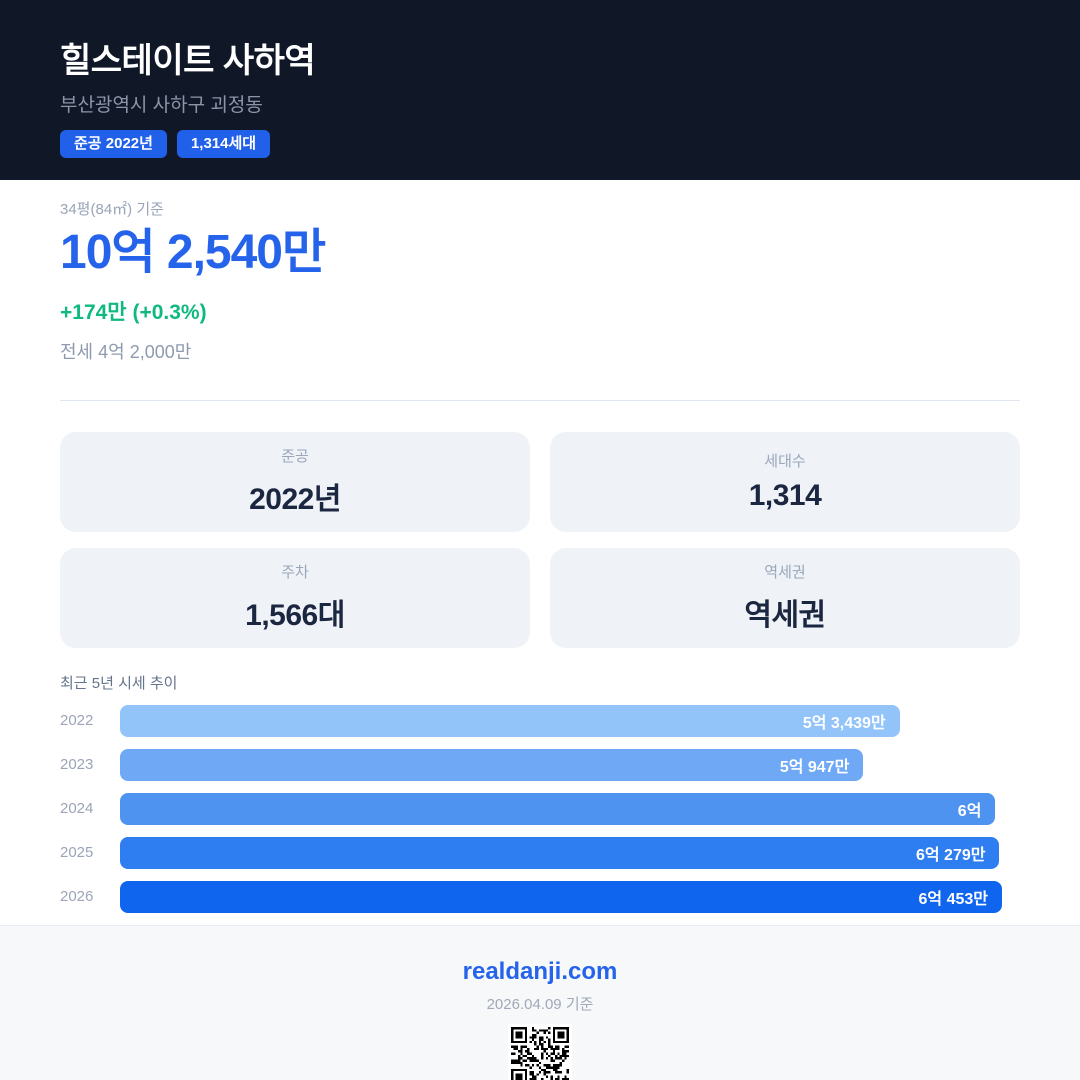  What do you see at coordinates (188, 61) in the screenshot?
I see `complex-title: 힐스테이트 사하역` at bounding box center [188, 61].